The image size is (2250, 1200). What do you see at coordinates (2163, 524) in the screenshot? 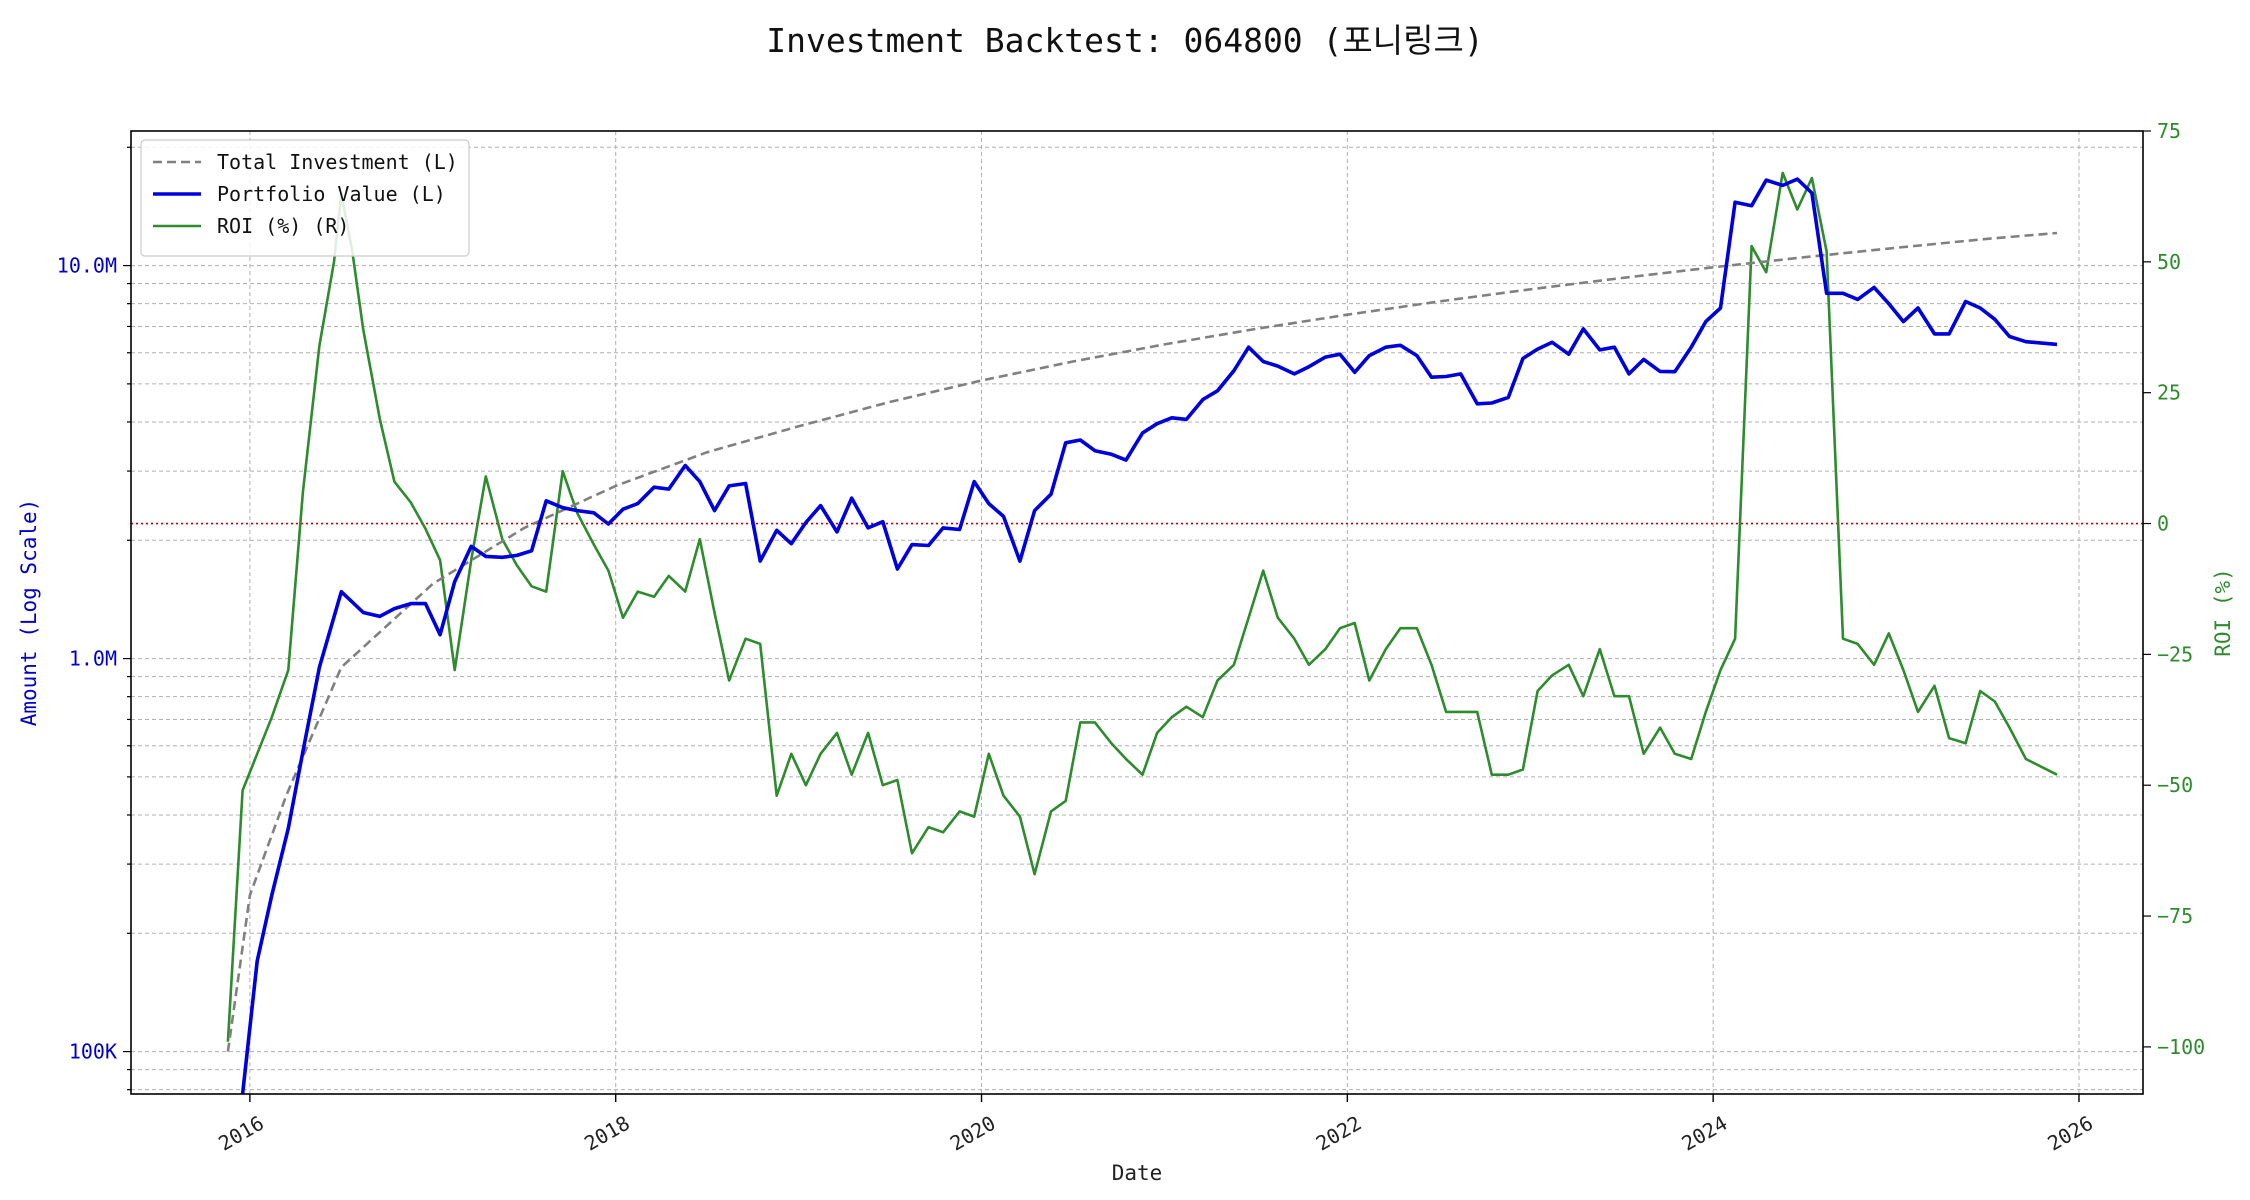
I see `y-right-tick-label: 0` at bounding box center [2163, 524].